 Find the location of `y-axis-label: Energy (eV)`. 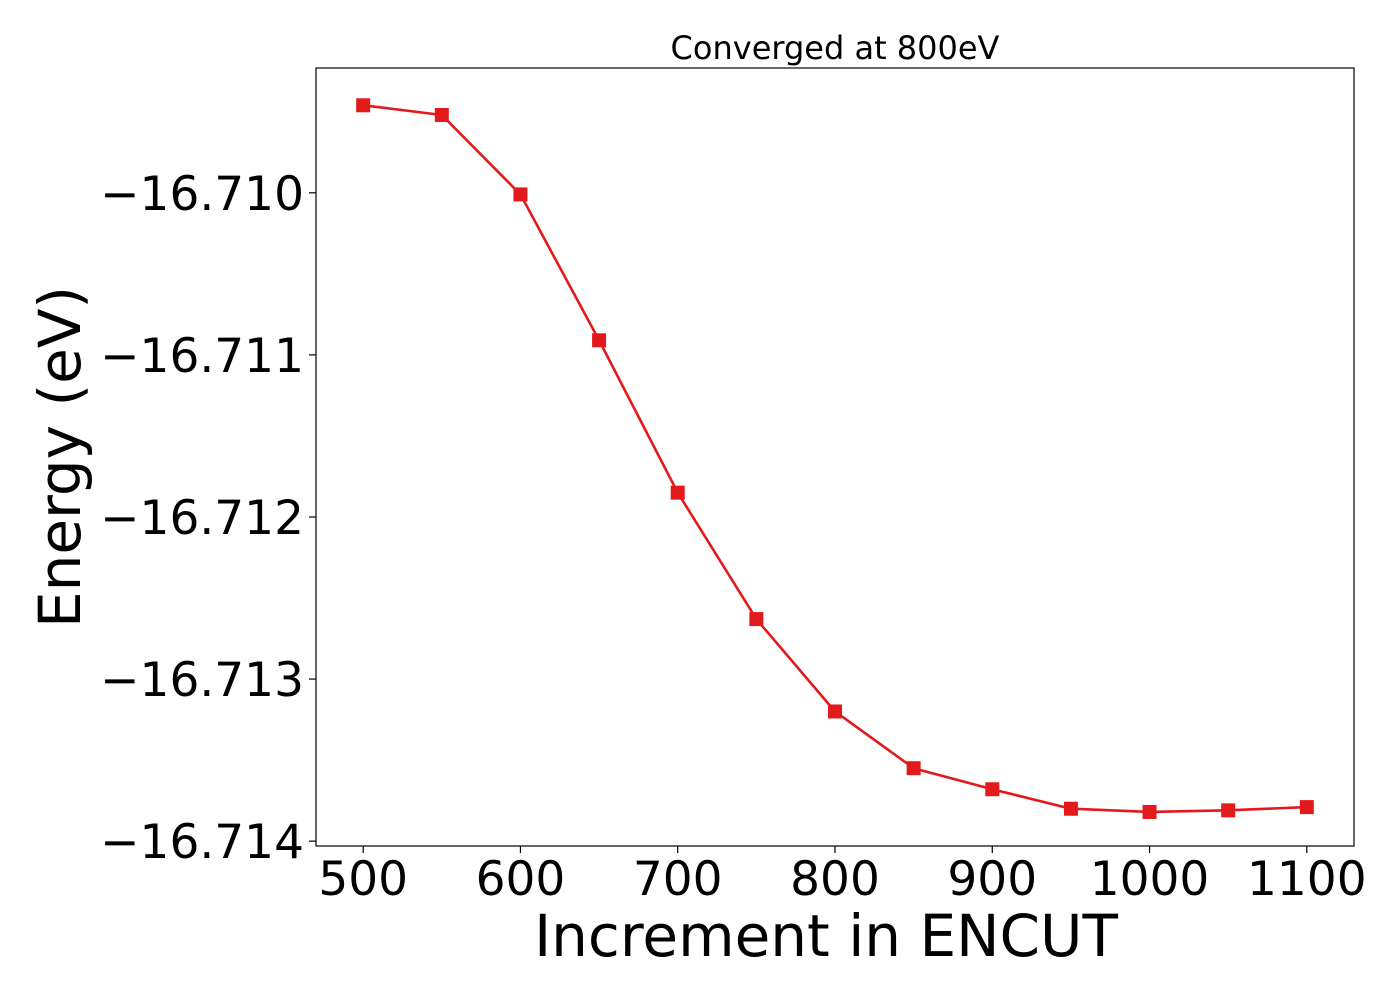

y-axis-label: Energy (eV) is located at coordinates (60, 457).